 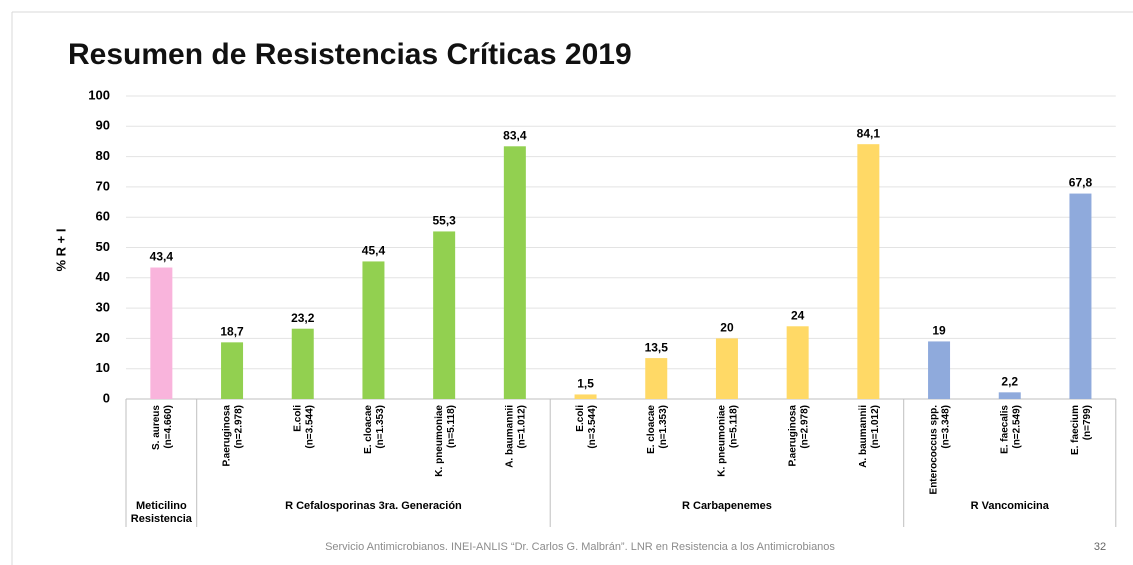 What do you see at coordinates (1087, 422) in the screenshot?
I see `category-note: (n=799)` at bounding box center [1087, 422].